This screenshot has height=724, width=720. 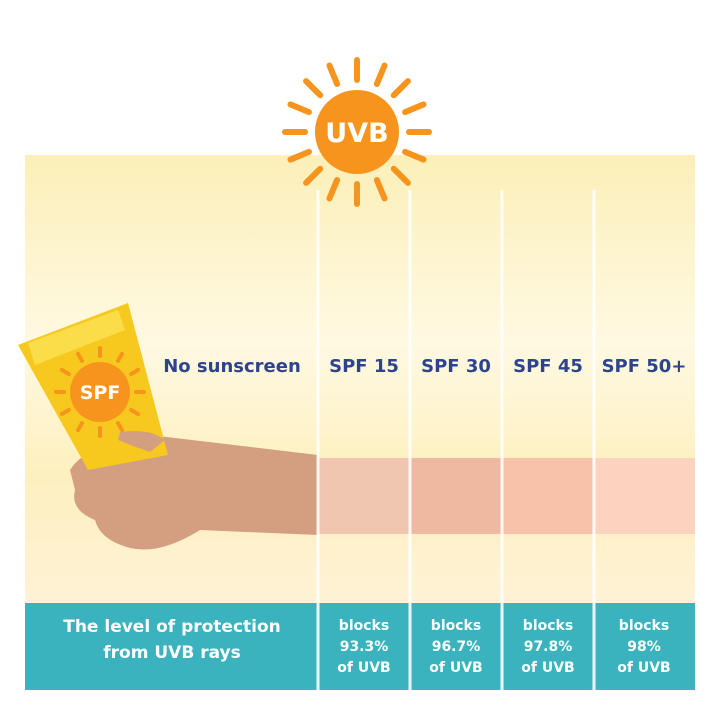 What do you see at coordinates (100, 393) in the screenshot?
I see `tube-label: SPF` at bounding box center [100, 393].